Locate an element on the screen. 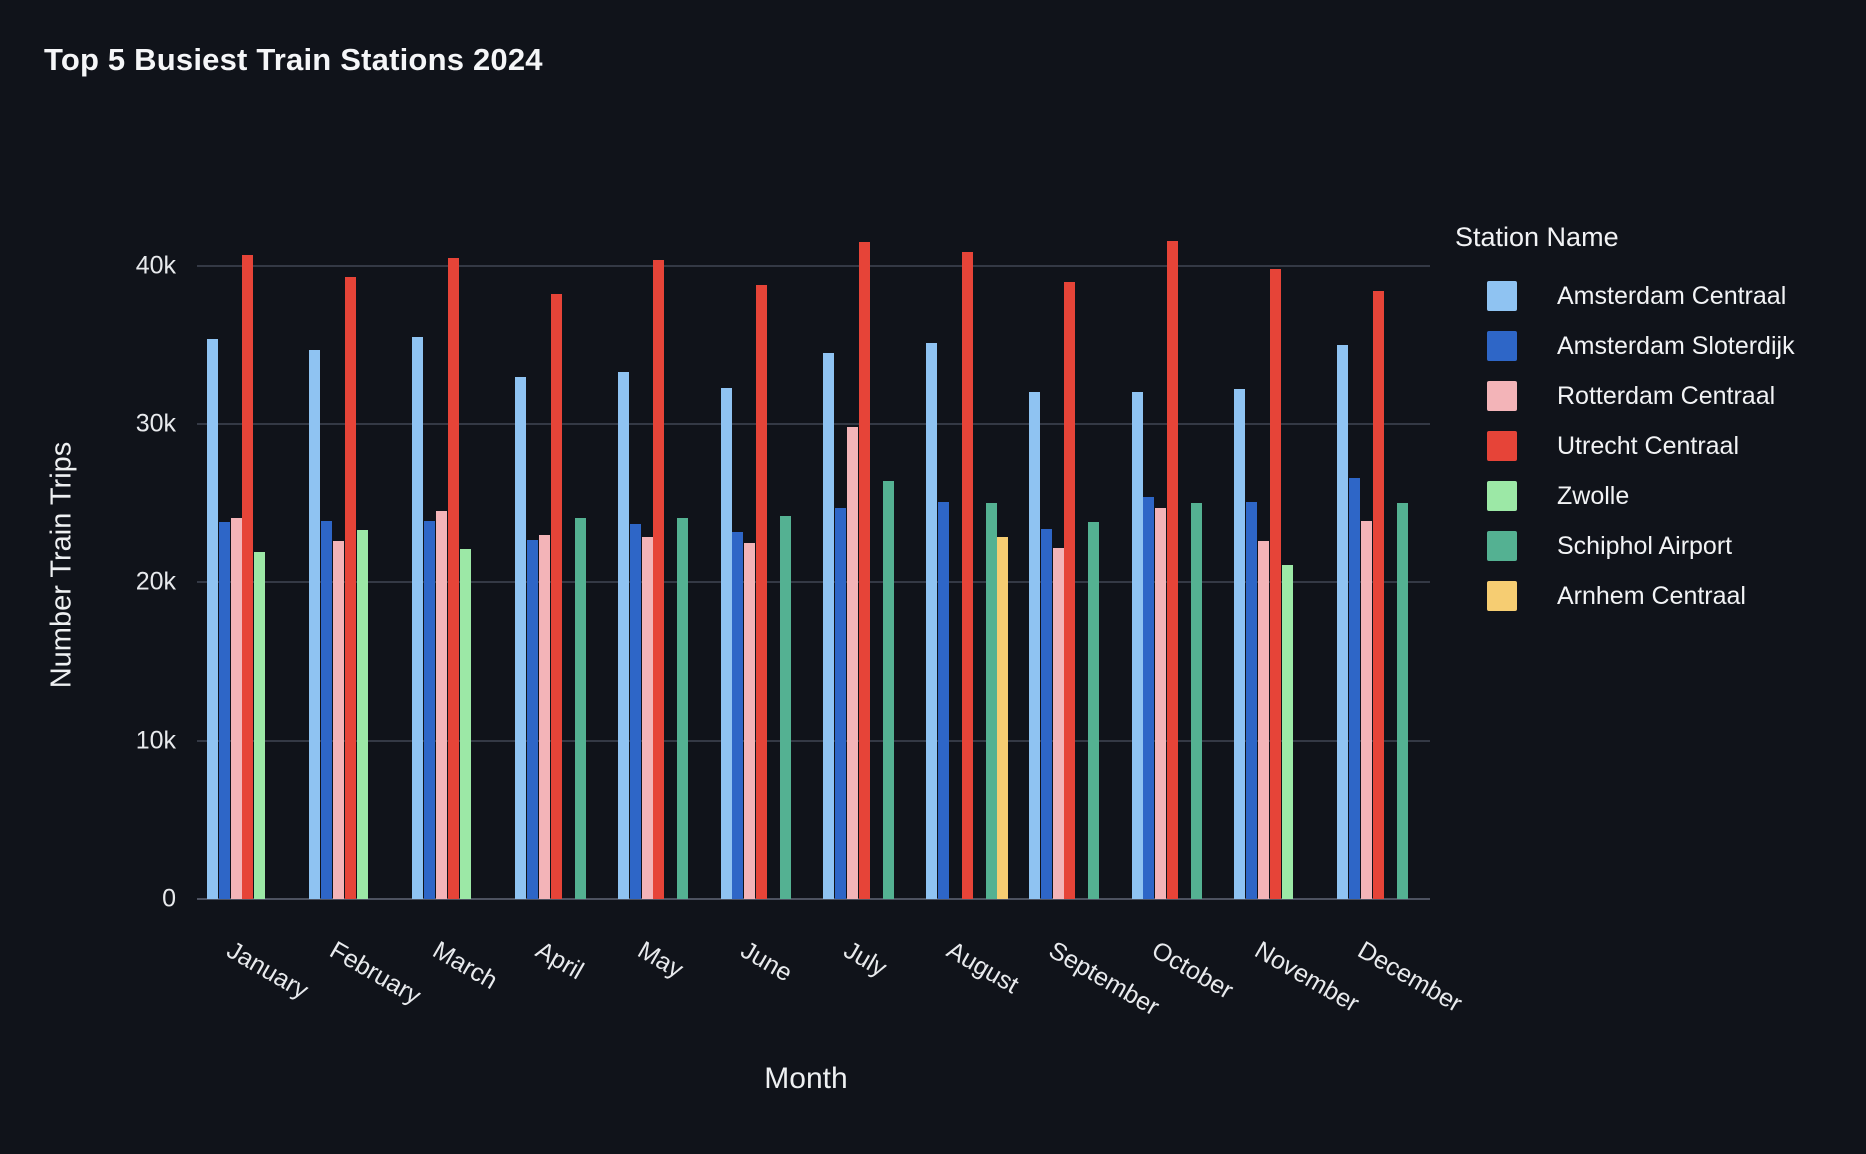 The height and width of the screenshot is (1154, 1866). bar-rotterdam-centraal-may is located at coordinates (647, 717).